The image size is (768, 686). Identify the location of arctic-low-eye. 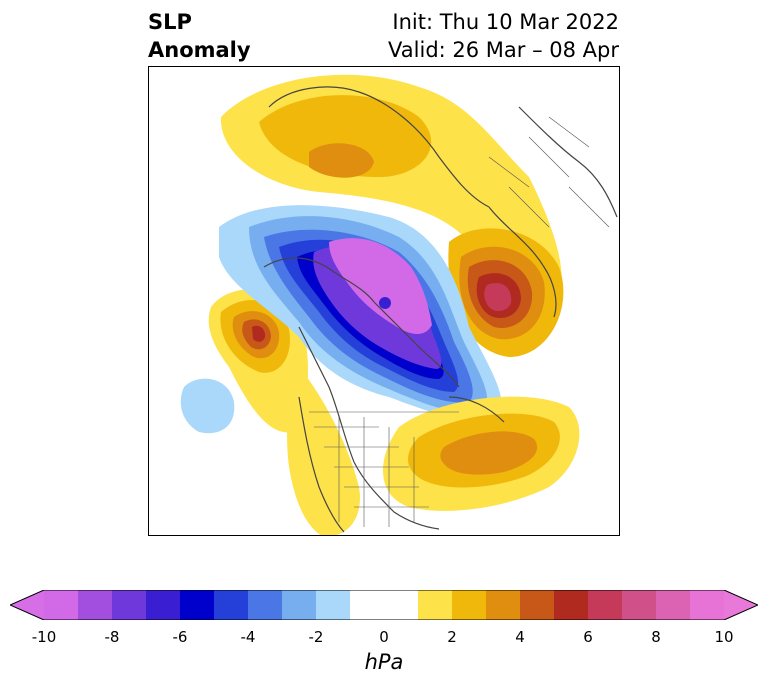
(385, 303).